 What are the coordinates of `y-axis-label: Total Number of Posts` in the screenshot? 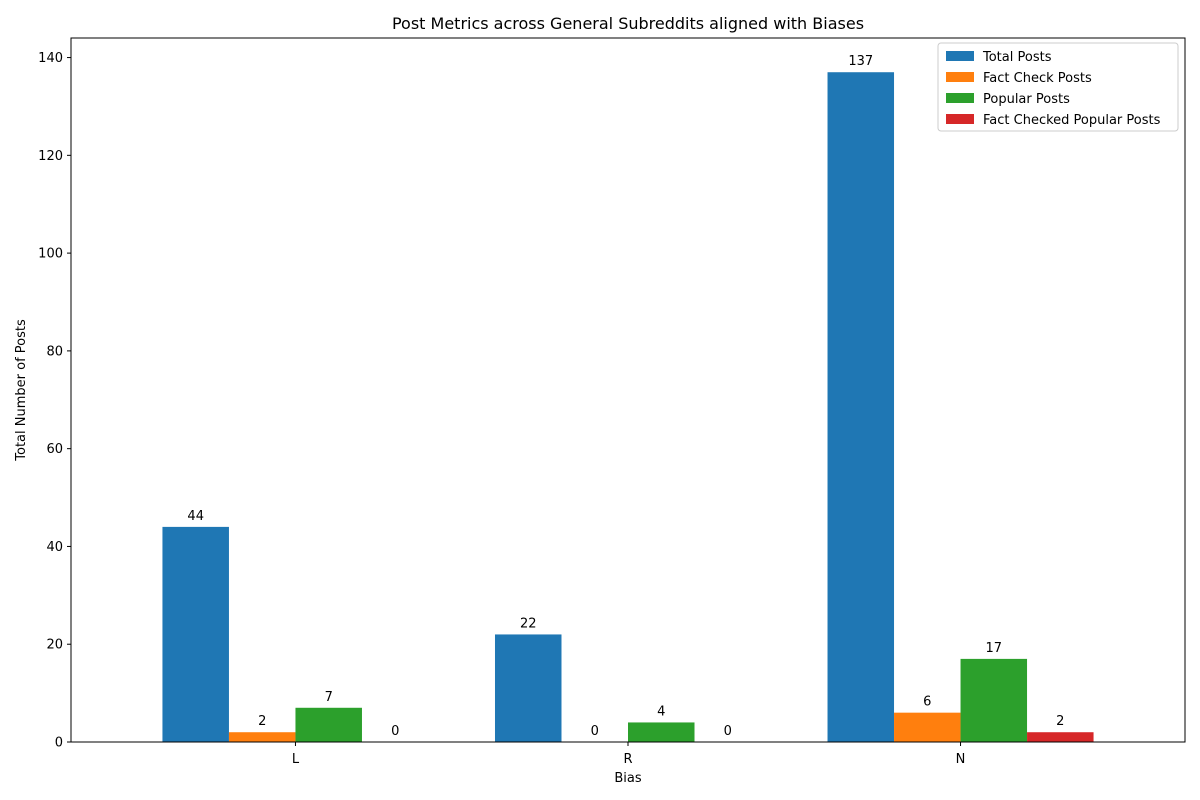 It's located at (21, 390).